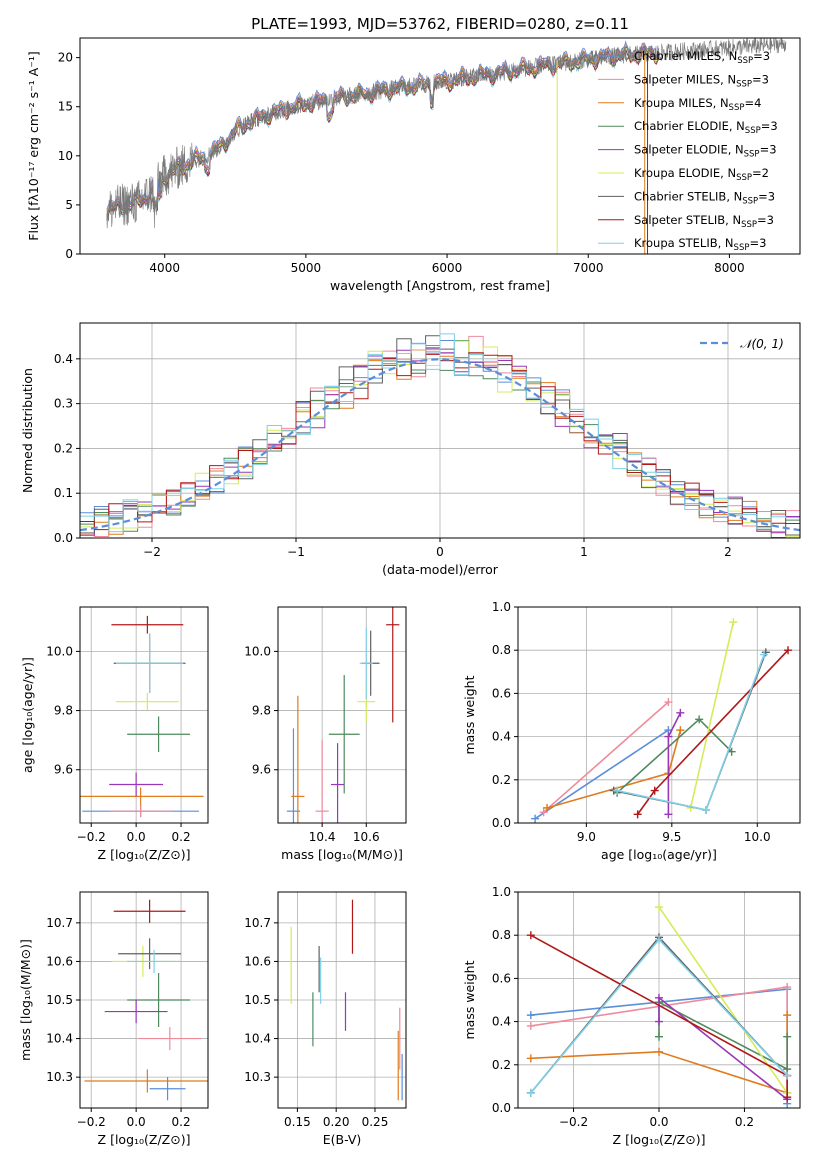  Describe the element at coordinates (164, 268) in the screenshot. I see `x-tick-label: 4000` at that location.